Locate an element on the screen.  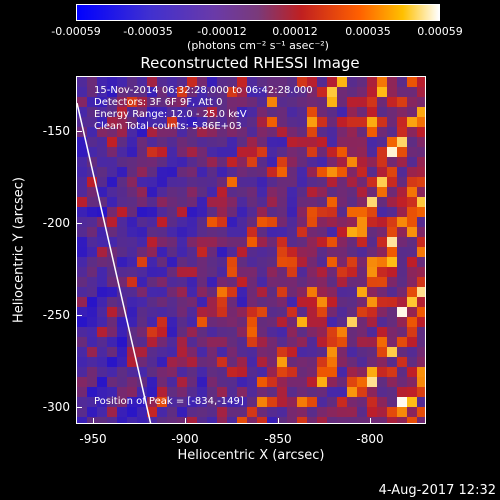
y-tick-label: -150 is located at coordinates (56, 131).